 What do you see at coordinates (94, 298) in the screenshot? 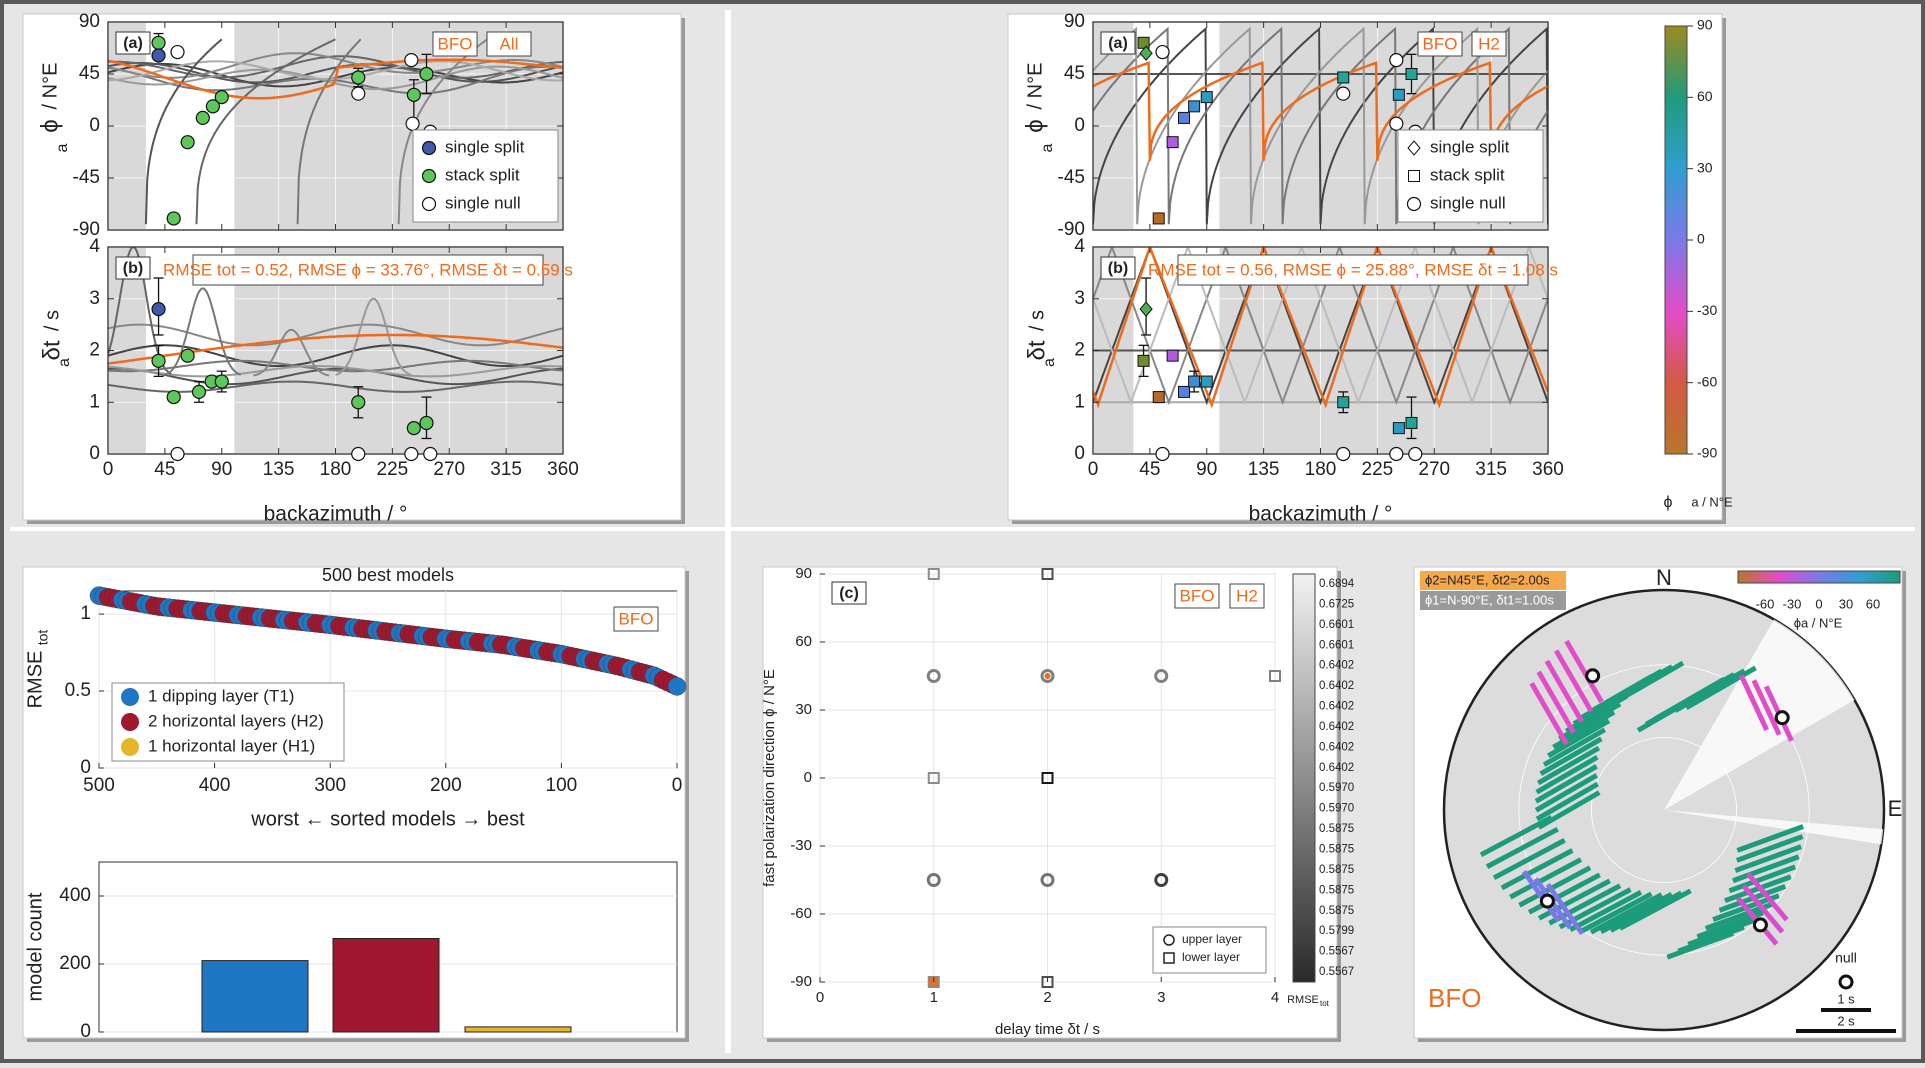
I see `y-tick-label: 3` at bounding box center [94, 298].